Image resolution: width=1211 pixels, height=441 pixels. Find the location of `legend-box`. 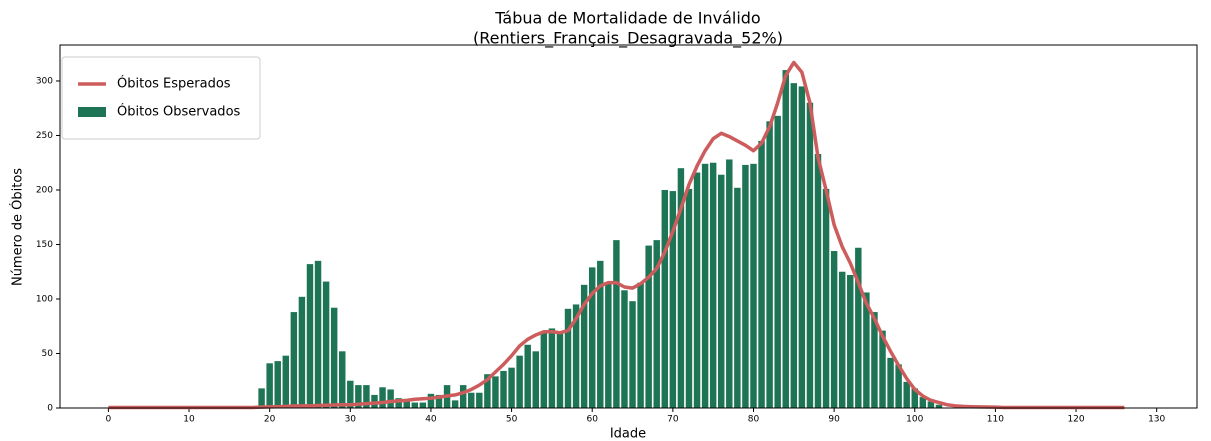

legend-box is located at coordinates (161, 98).